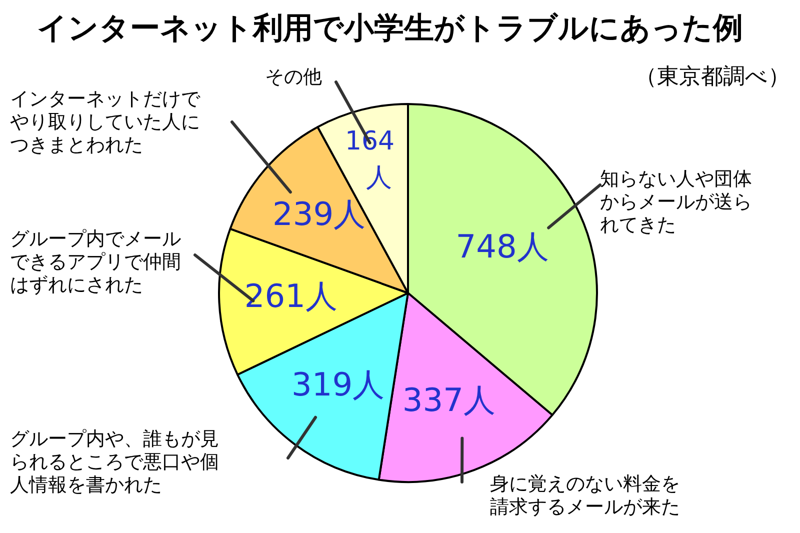 This screenshot has height=533, width=800. I want to click on slice-label: その他, so click(293, 77).